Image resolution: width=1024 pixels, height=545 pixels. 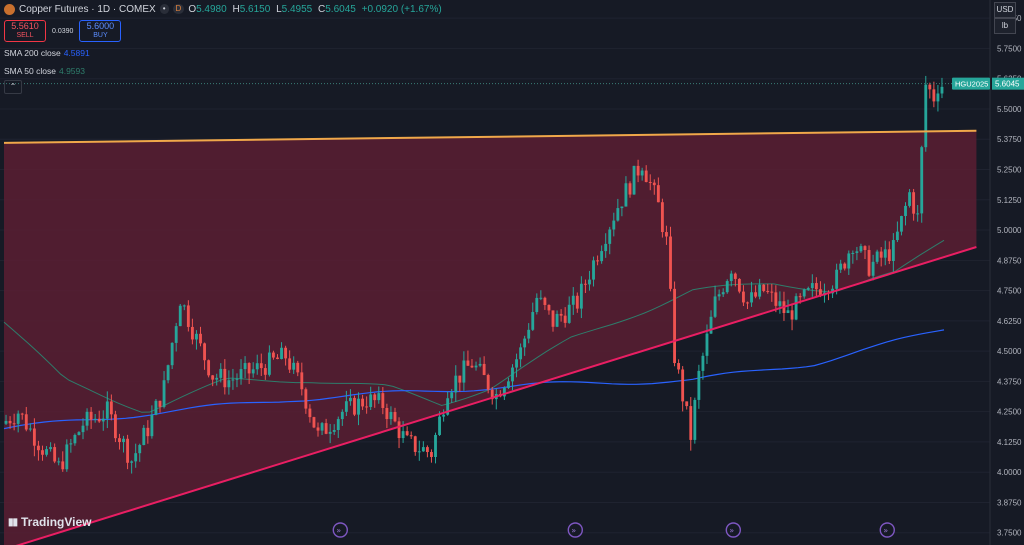 I want to click on y-tick-label: 5.1250, so click(x=1009, y=200).